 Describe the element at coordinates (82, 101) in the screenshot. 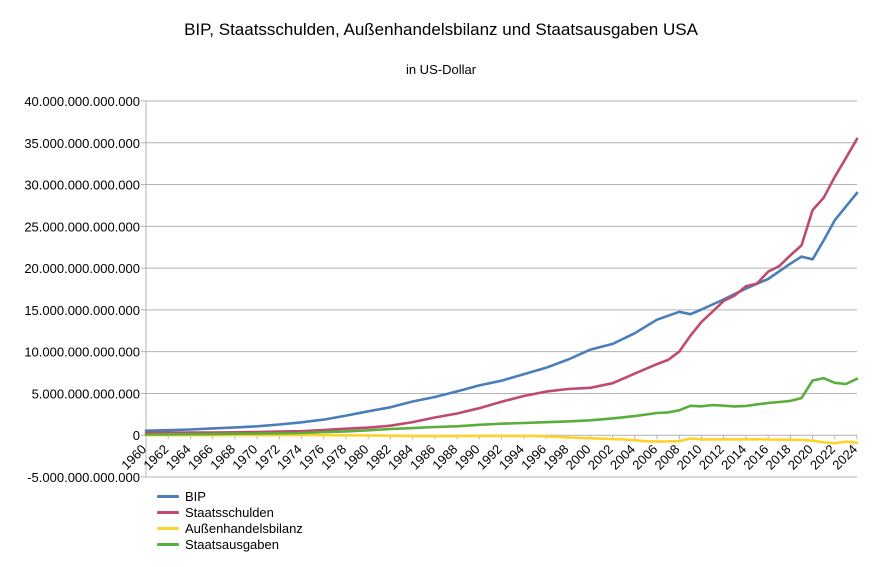

I see `y-tick-label: 40.000.000.000.000` at that location.